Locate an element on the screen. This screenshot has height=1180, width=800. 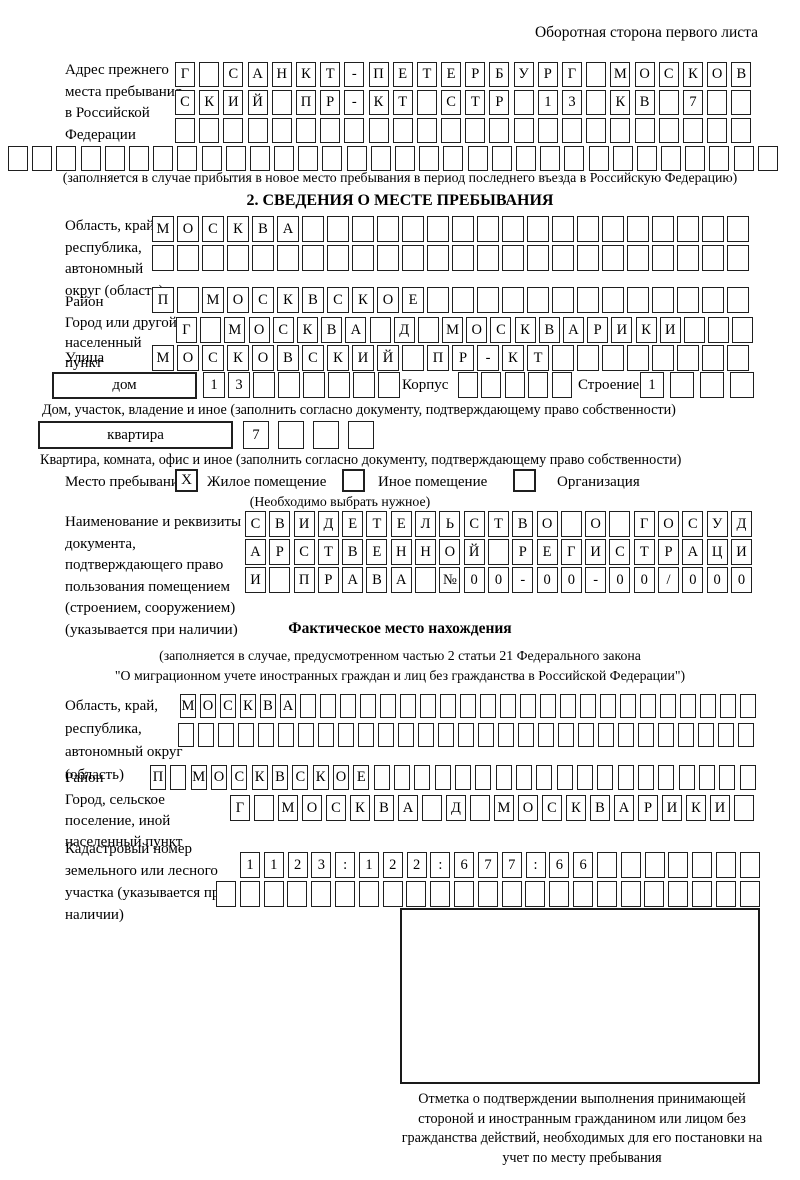
char-cell: Е is located at coordinates (451, 74).